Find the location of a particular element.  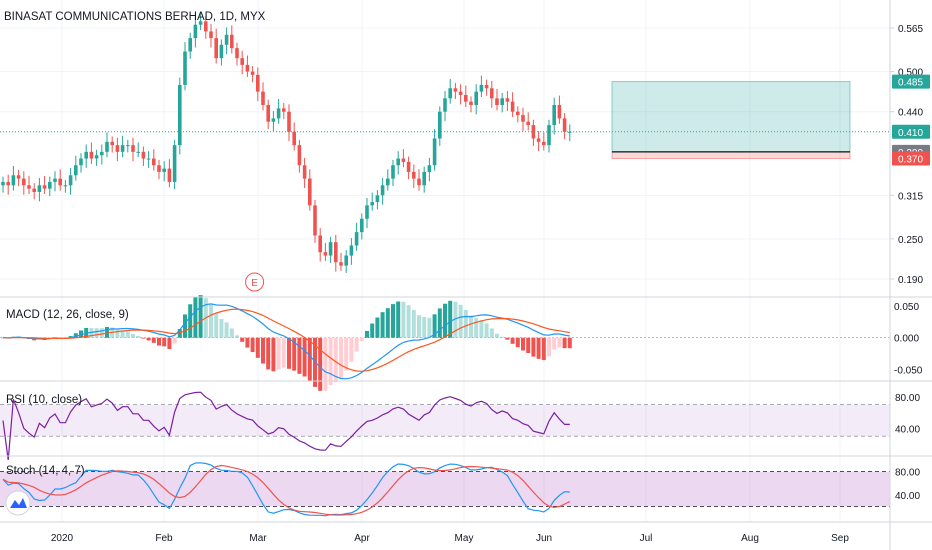

long-position-box is located at coordinates (731, 120).